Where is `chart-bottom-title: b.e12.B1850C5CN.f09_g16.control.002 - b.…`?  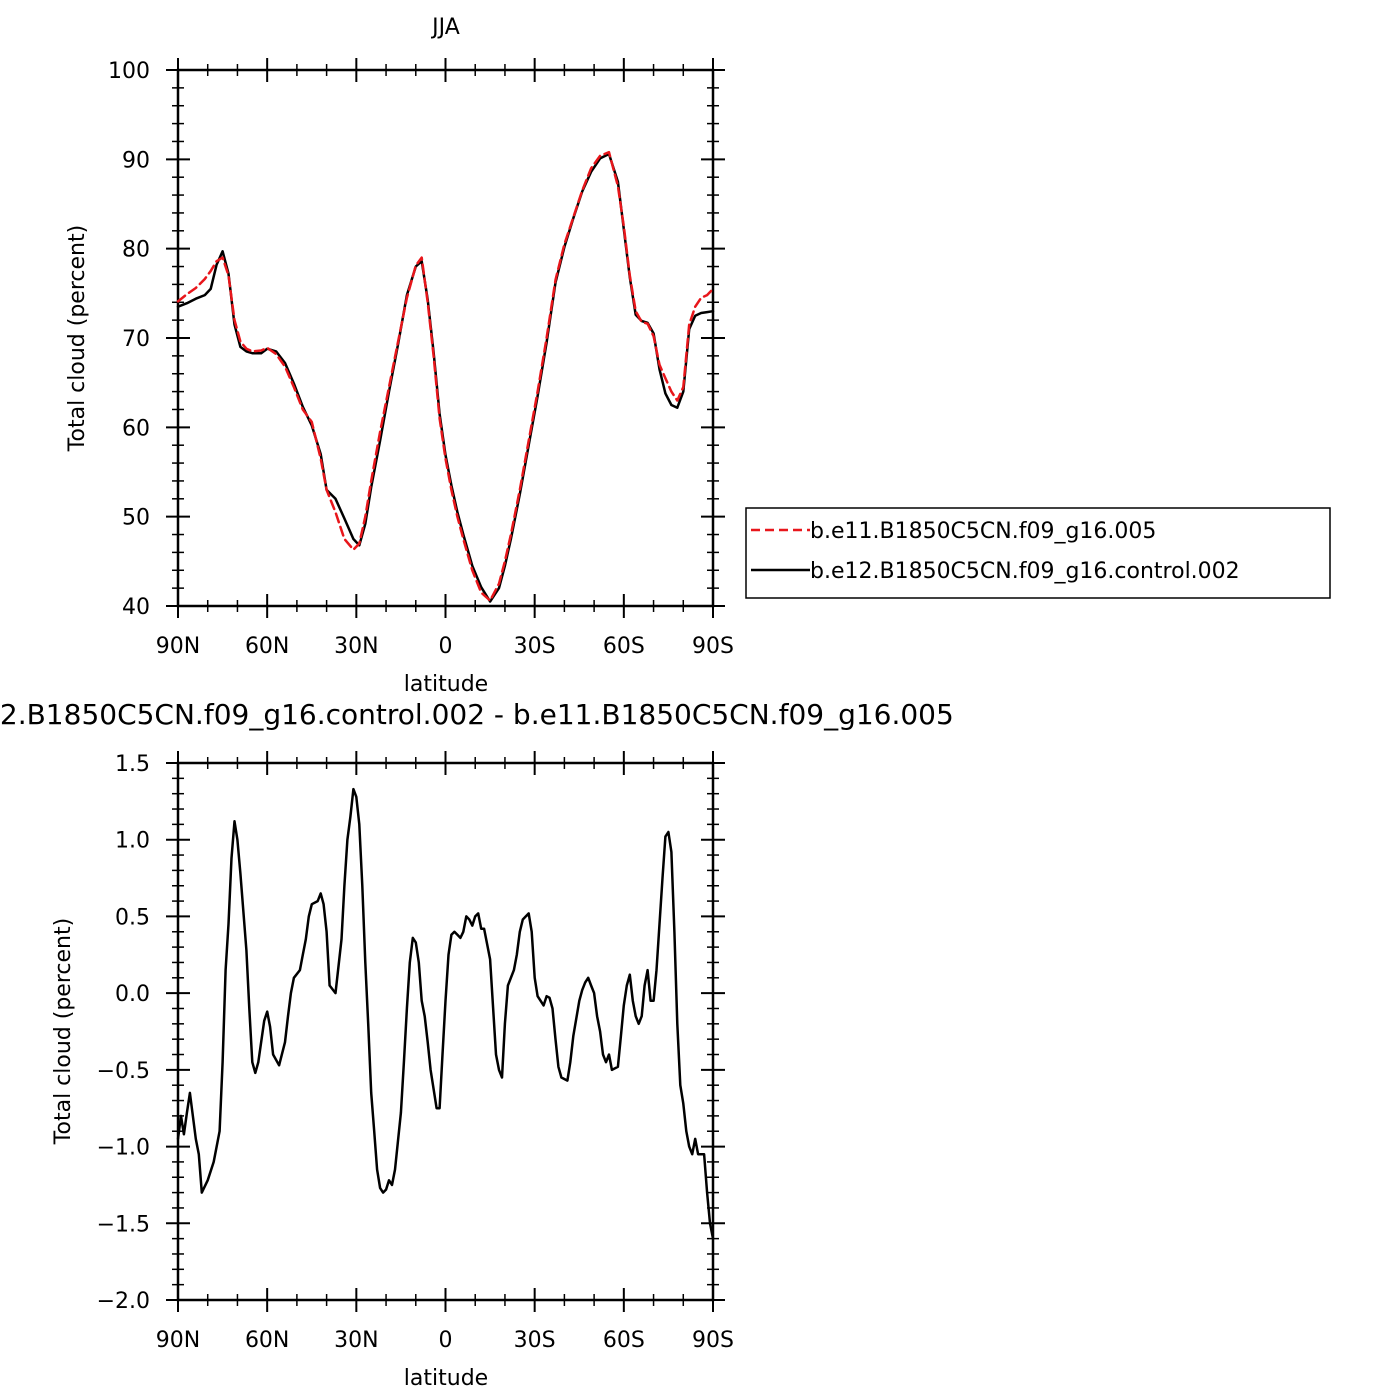 chart-bottom-title: b.e12.B1850C5CN.f09_g16.control.002 - b.… is located at coordinates (477, 714).